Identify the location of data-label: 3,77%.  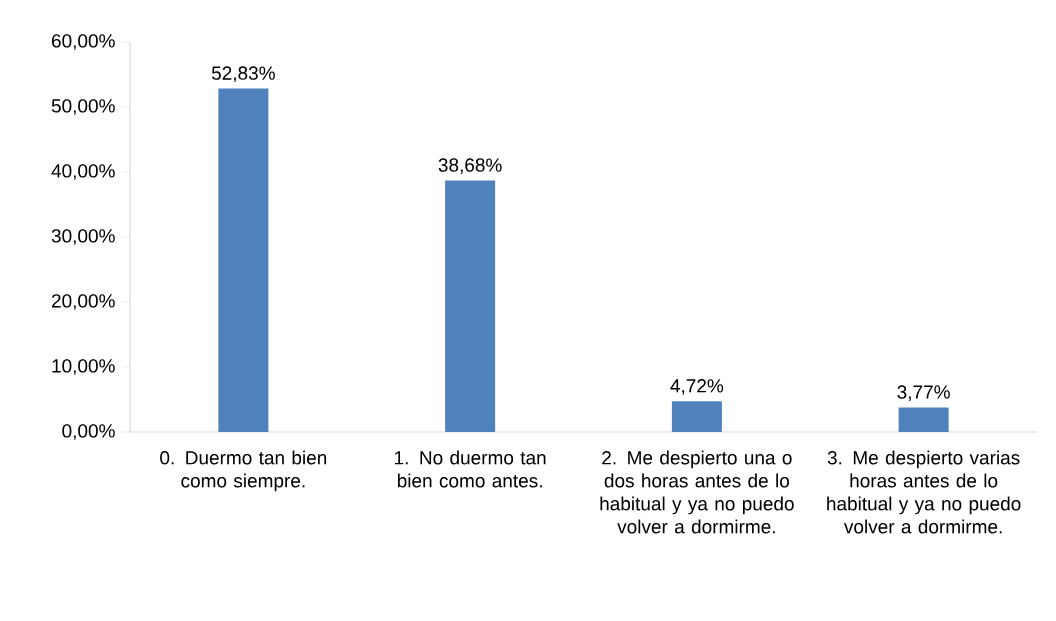
(923, 393).